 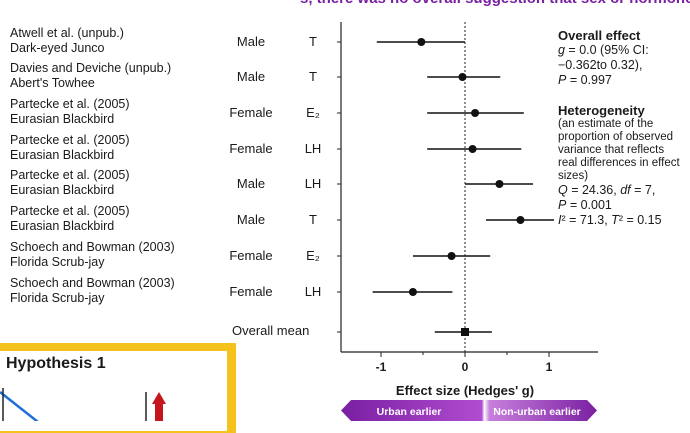 I want to click on x-tick-label: 0, so click(x=465, y=367).